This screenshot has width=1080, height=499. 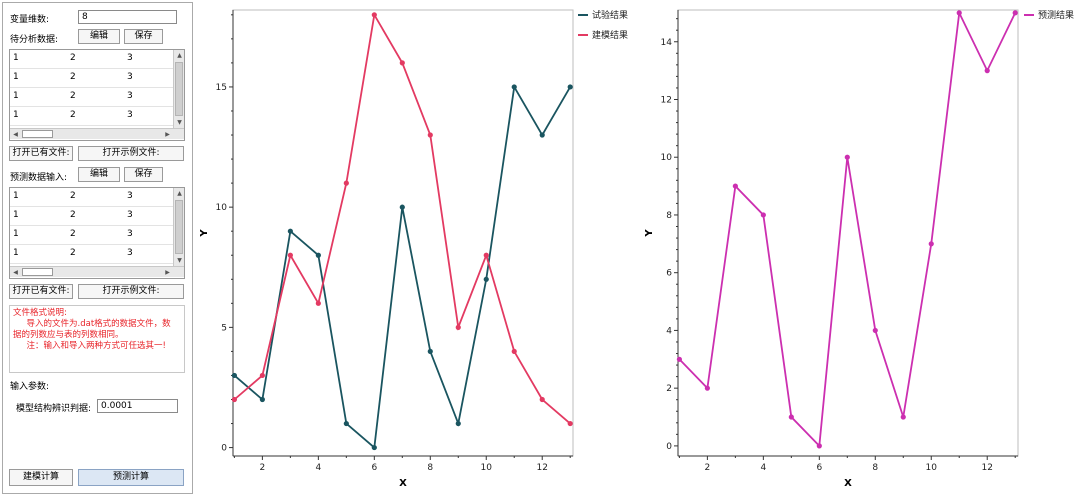 I want to click on open-file-button-2: 打开已有文件:, so click(x=41, y=291).